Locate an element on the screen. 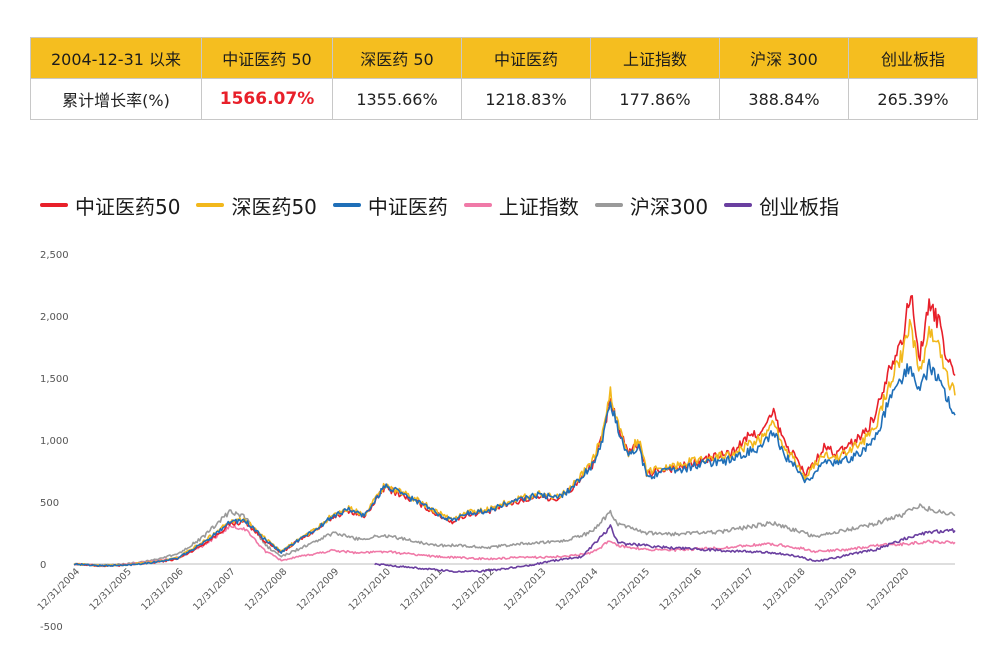 The height and width of the screenshot is (664, 994). table-cell: 265.39% is located at coordinates (913, 99).